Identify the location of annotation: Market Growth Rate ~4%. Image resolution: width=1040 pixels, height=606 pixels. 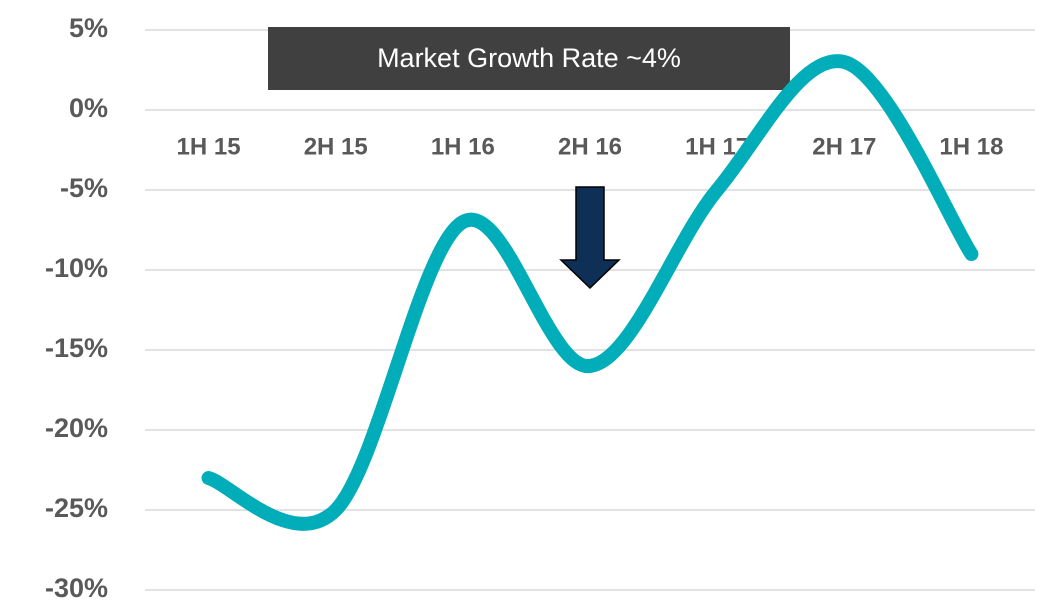
(529, 58).